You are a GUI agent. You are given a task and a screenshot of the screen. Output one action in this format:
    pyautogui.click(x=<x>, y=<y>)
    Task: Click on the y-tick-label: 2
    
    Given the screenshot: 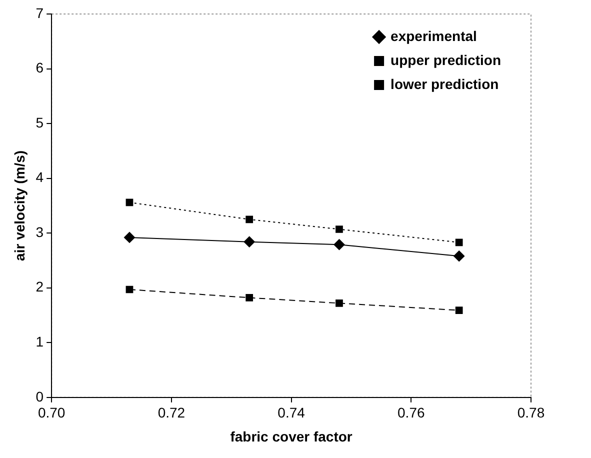 What is the action you would take?
    pyautogui.click(x=40, y=286)
    